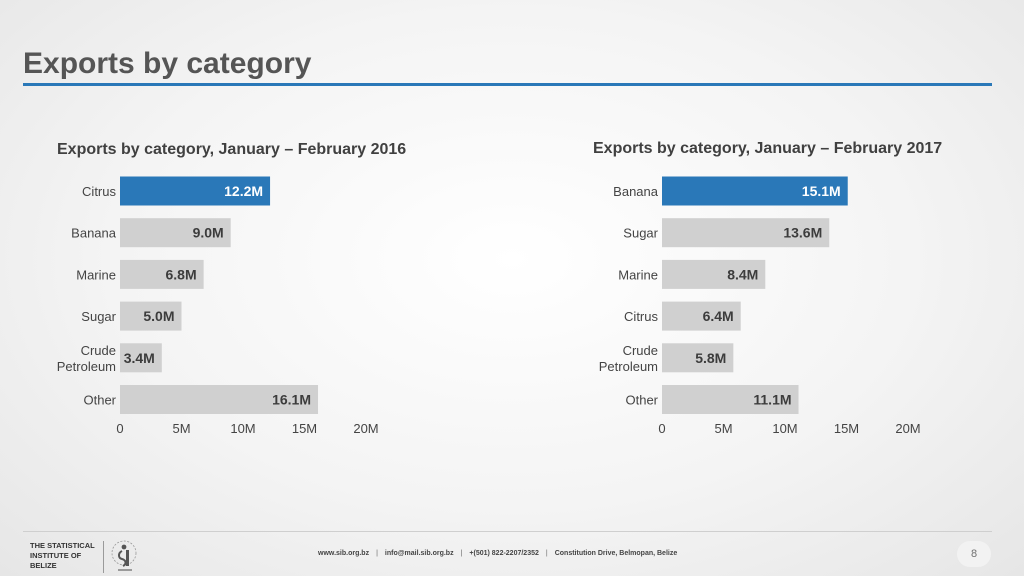 Image resolution: width=1024 pixels, height=576 pixels. I want to click on bar-value-label: 3.4M, so click(139, 358).